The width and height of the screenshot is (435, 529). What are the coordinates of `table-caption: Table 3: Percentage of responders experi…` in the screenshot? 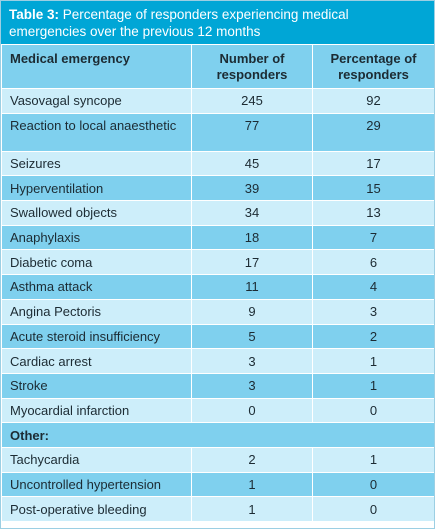 It's located at (217, 22).